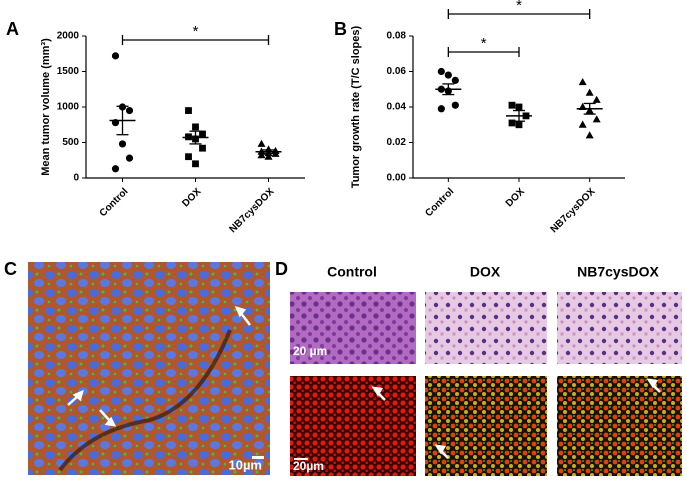 The height and width of the screenshot is (504, 687). Describe the element at coordinates (159, 366) in the screenshot. I see `arrows-c` at that location.